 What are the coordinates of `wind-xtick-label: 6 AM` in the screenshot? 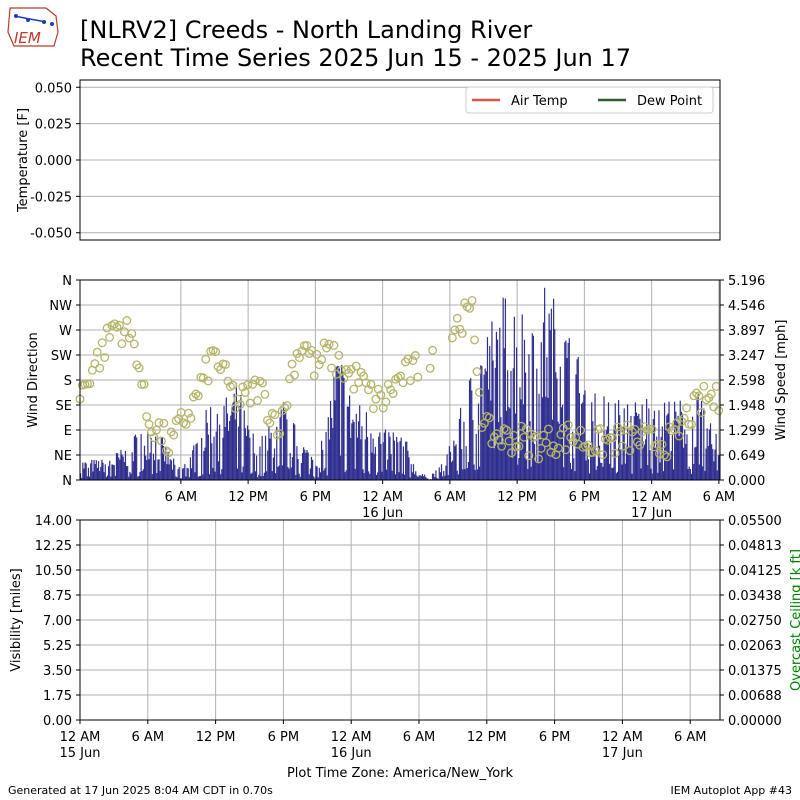 It's located at (181, 497).